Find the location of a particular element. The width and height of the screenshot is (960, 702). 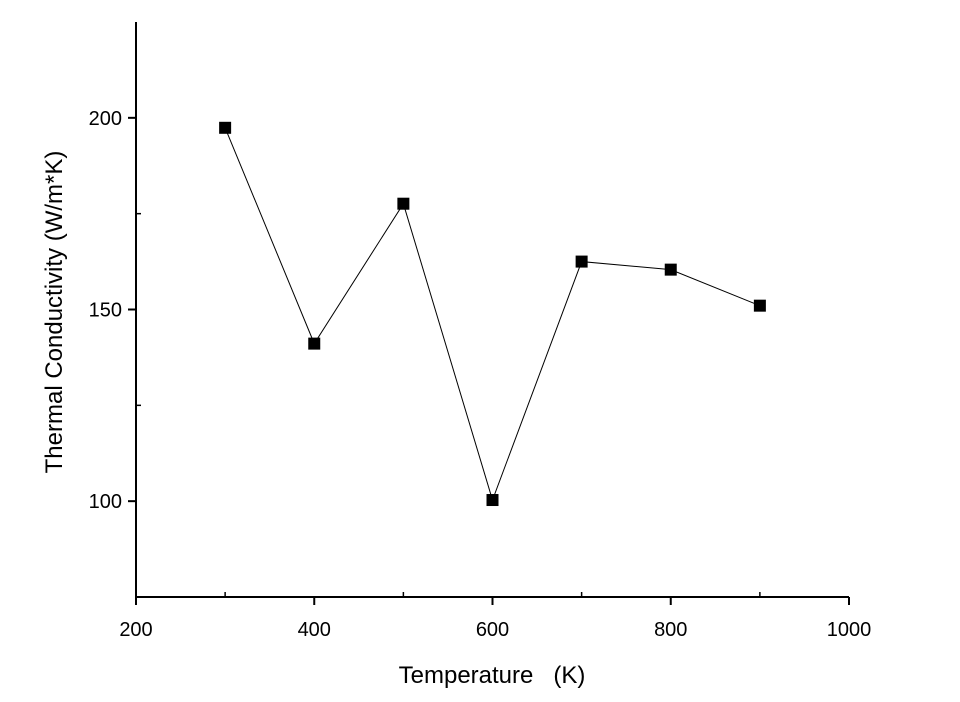

x-tick-label: 200 is located at coordinates (135, 630).